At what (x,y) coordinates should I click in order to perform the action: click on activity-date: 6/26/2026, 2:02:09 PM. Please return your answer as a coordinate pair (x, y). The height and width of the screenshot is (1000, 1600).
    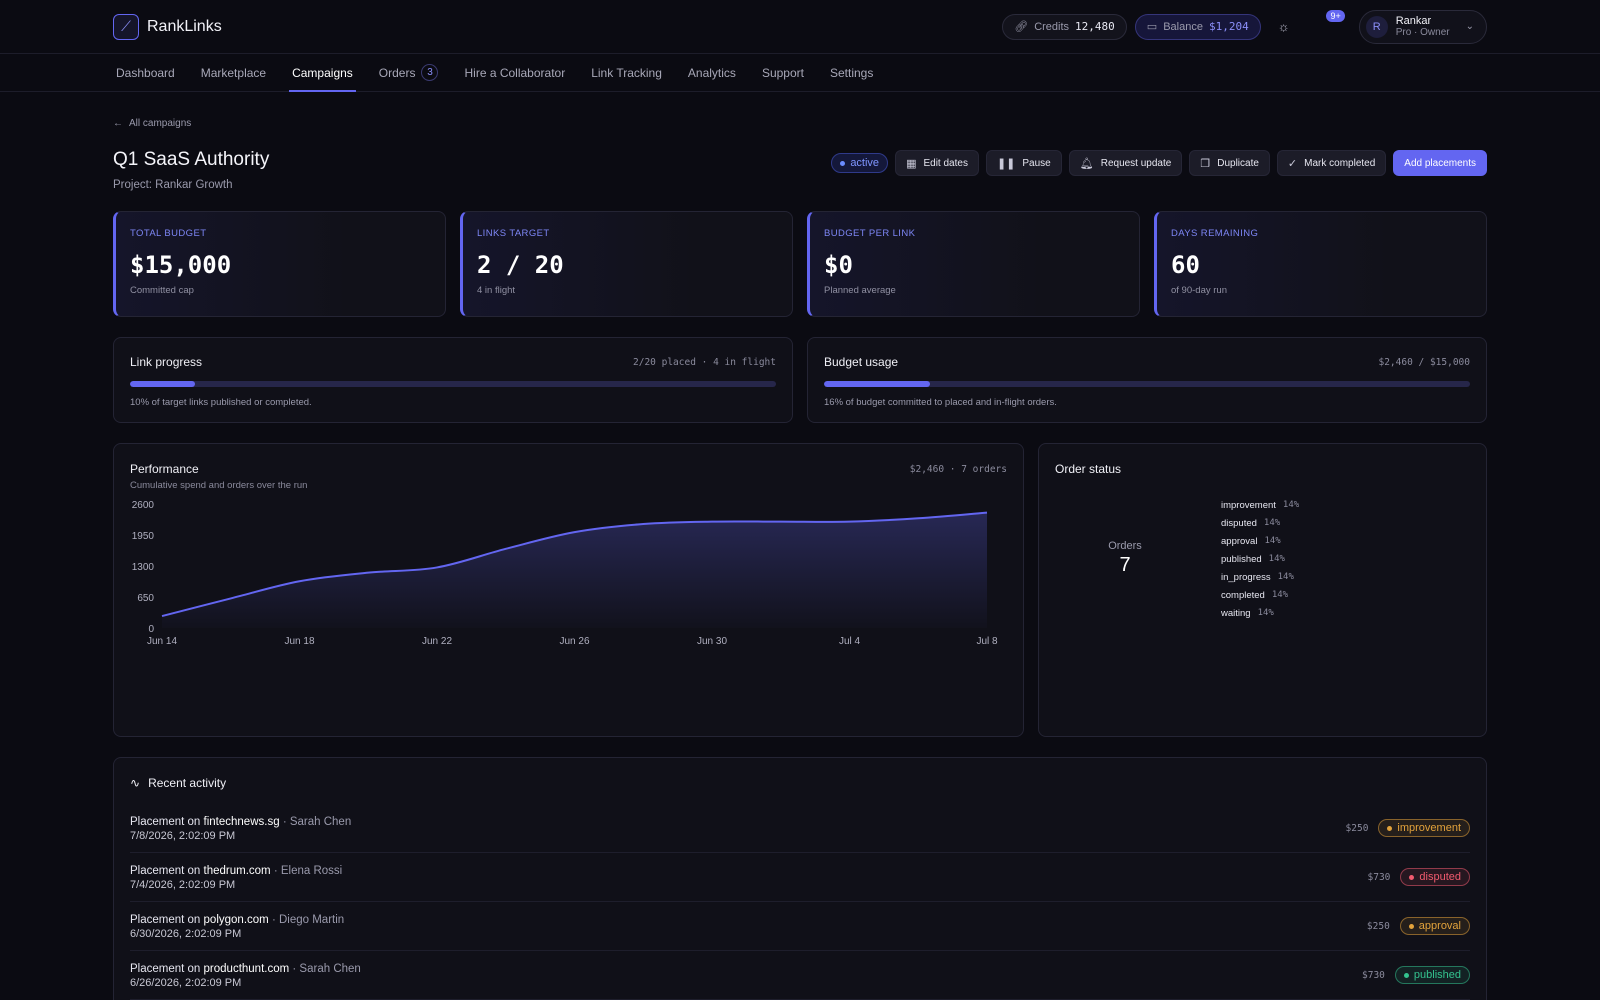
    Looking at the image, I should click on (186, 982).